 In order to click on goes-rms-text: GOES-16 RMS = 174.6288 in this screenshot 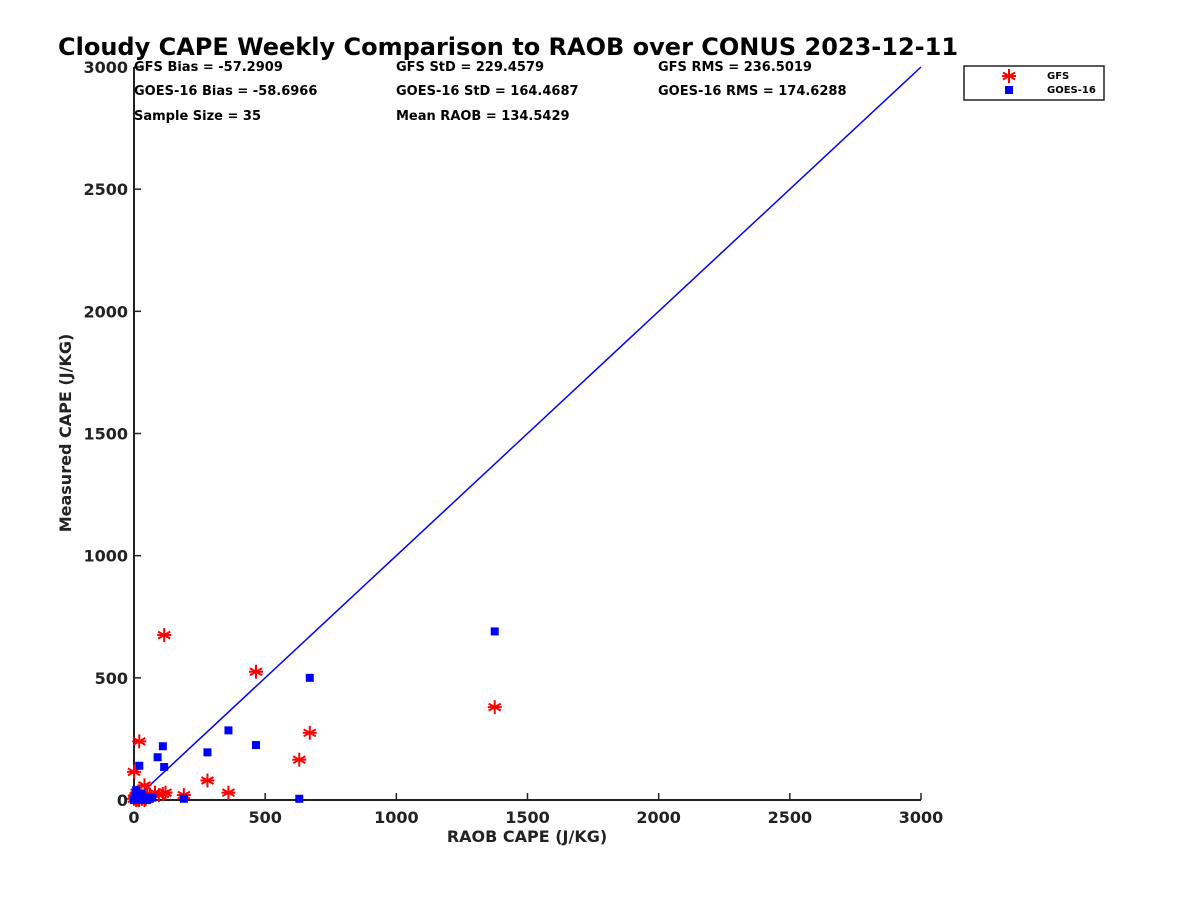, I will do `click(752, 91)`.